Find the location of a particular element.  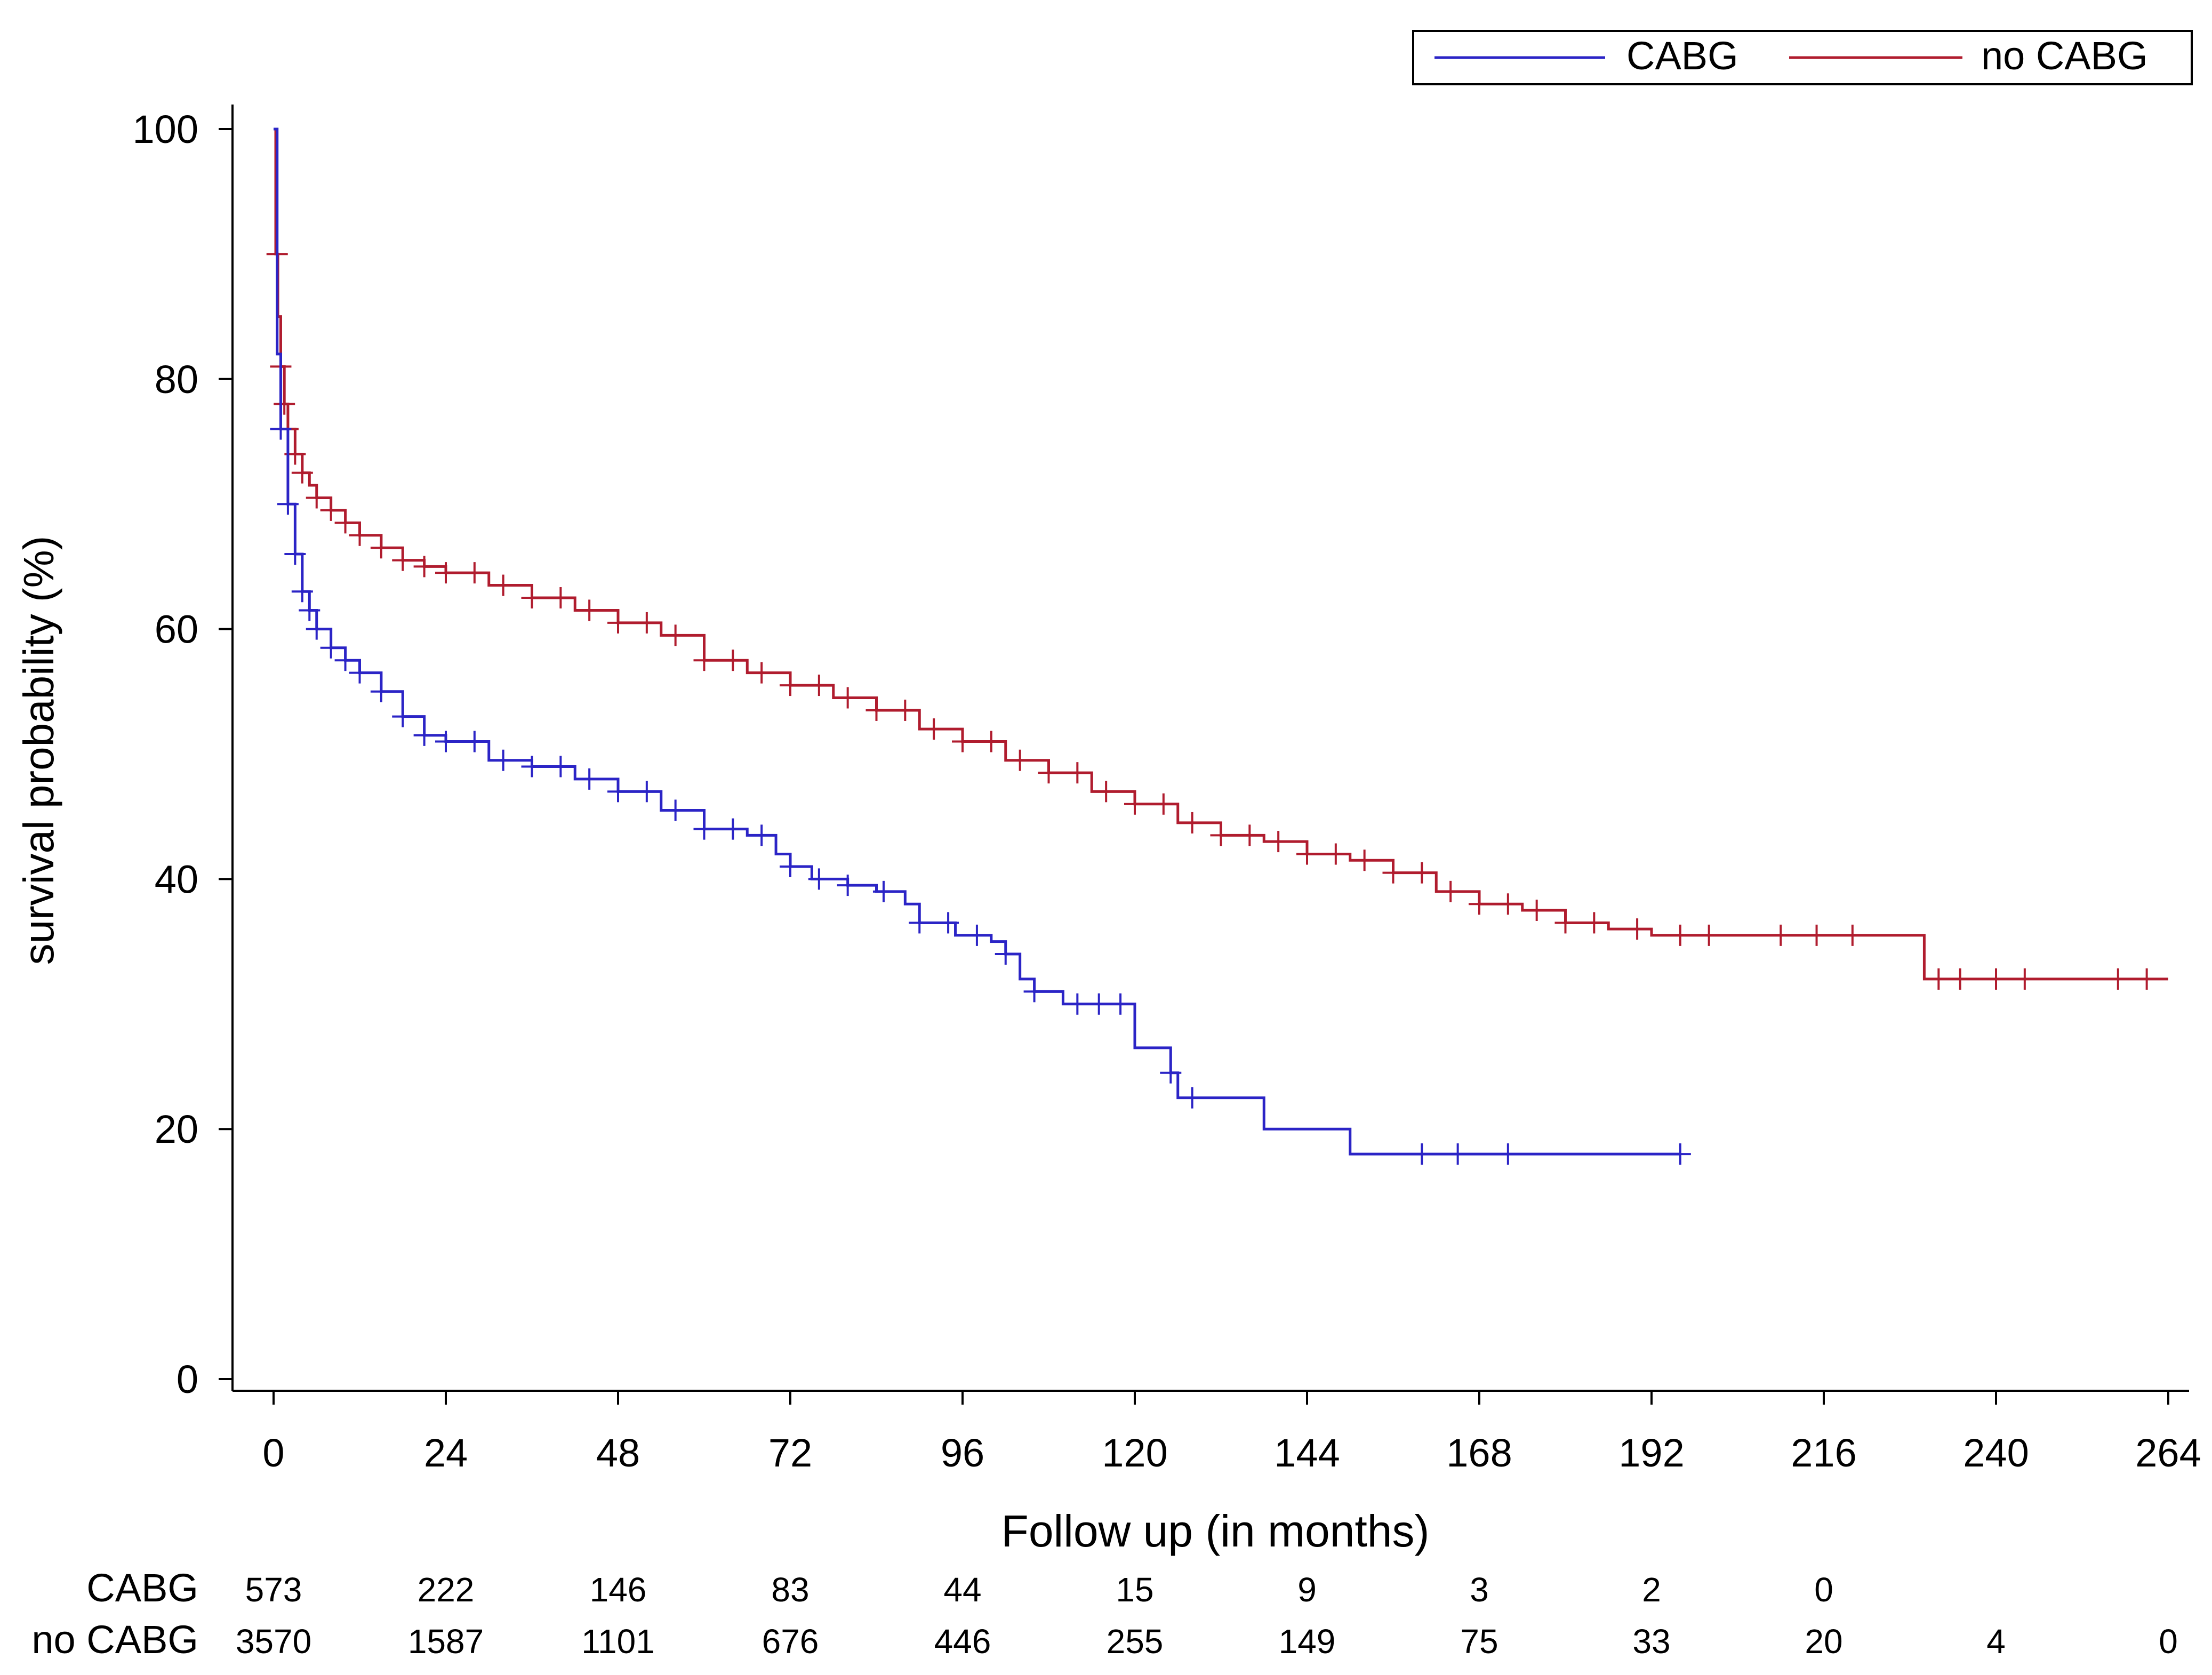

risk-value: 255 is located at coordinates (1135, 1641).